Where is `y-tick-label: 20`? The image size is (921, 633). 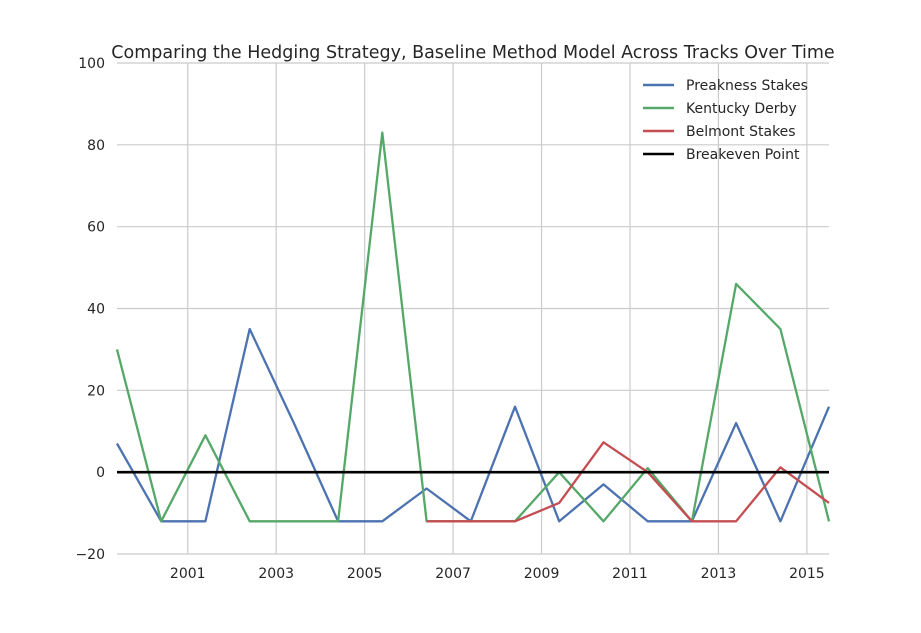
y-tick-label: 20 is located at coordinates (96, 391).